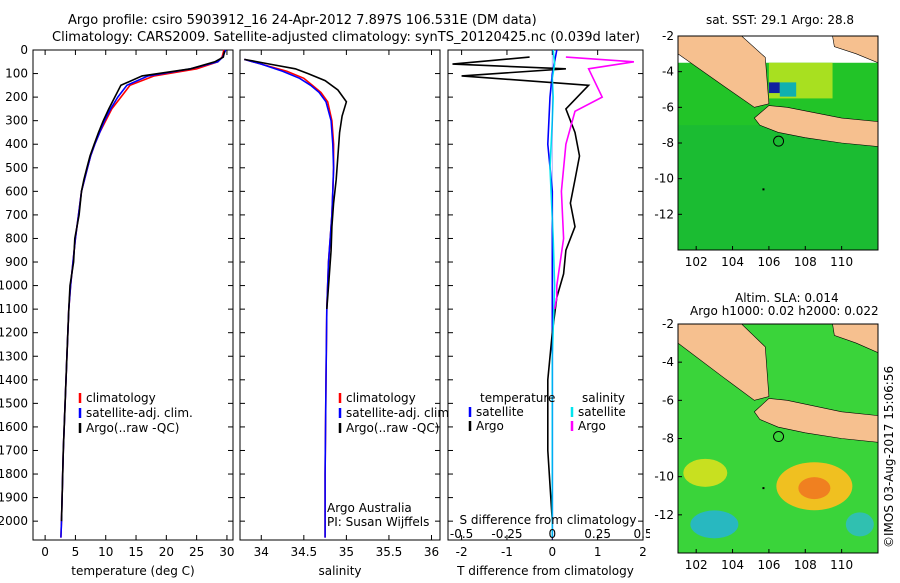  Describe the element at coordinates (766, 445) in the screenshot. I see `sla-map: 102 104 106 108 110 -2 -4 -6 -8 -10 -12` at that location.